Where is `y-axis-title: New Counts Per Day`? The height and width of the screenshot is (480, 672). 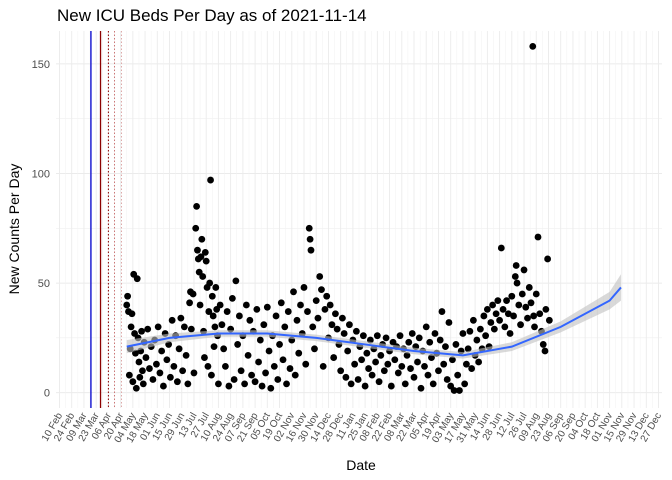 y-axis-title: New Counts Per Day is located at coordinates (14, 229).